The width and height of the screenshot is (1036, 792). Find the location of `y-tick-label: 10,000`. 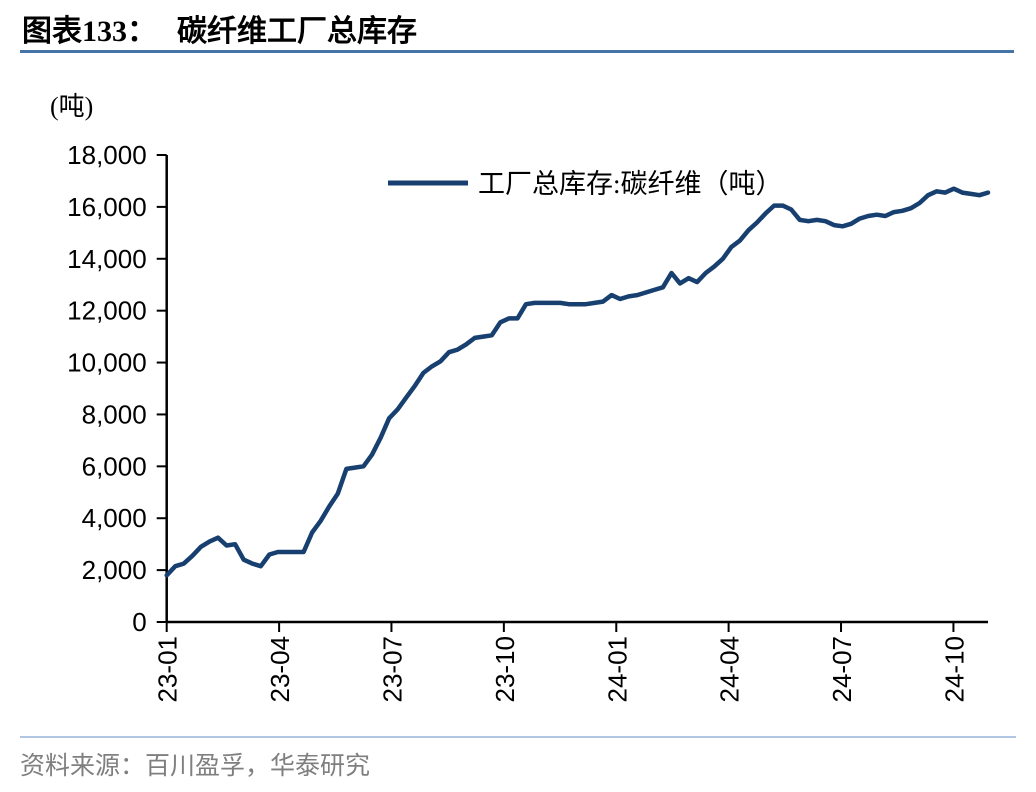

y-tick-label: 10,000 is located at coordinates (107, 363).